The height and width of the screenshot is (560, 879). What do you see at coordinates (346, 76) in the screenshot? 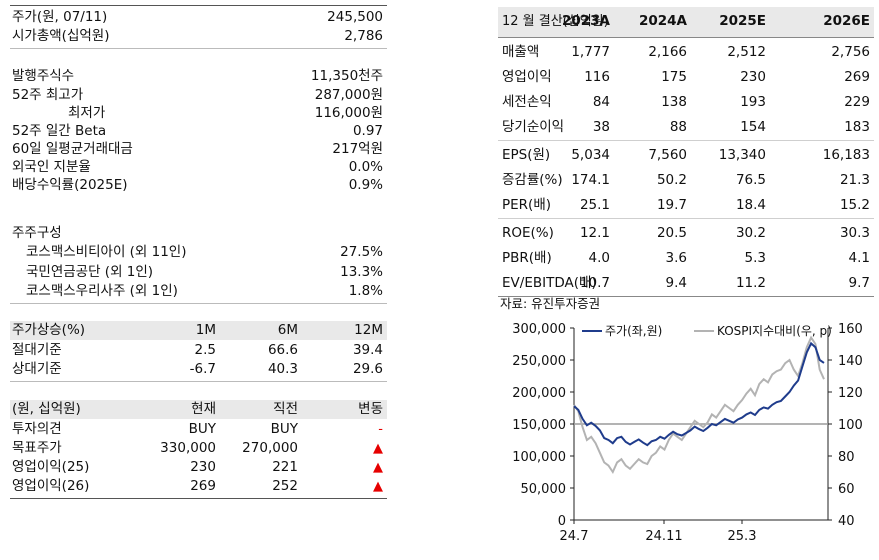
I see `share-info-value: 11,350천주` at bounding box center [346, 76].